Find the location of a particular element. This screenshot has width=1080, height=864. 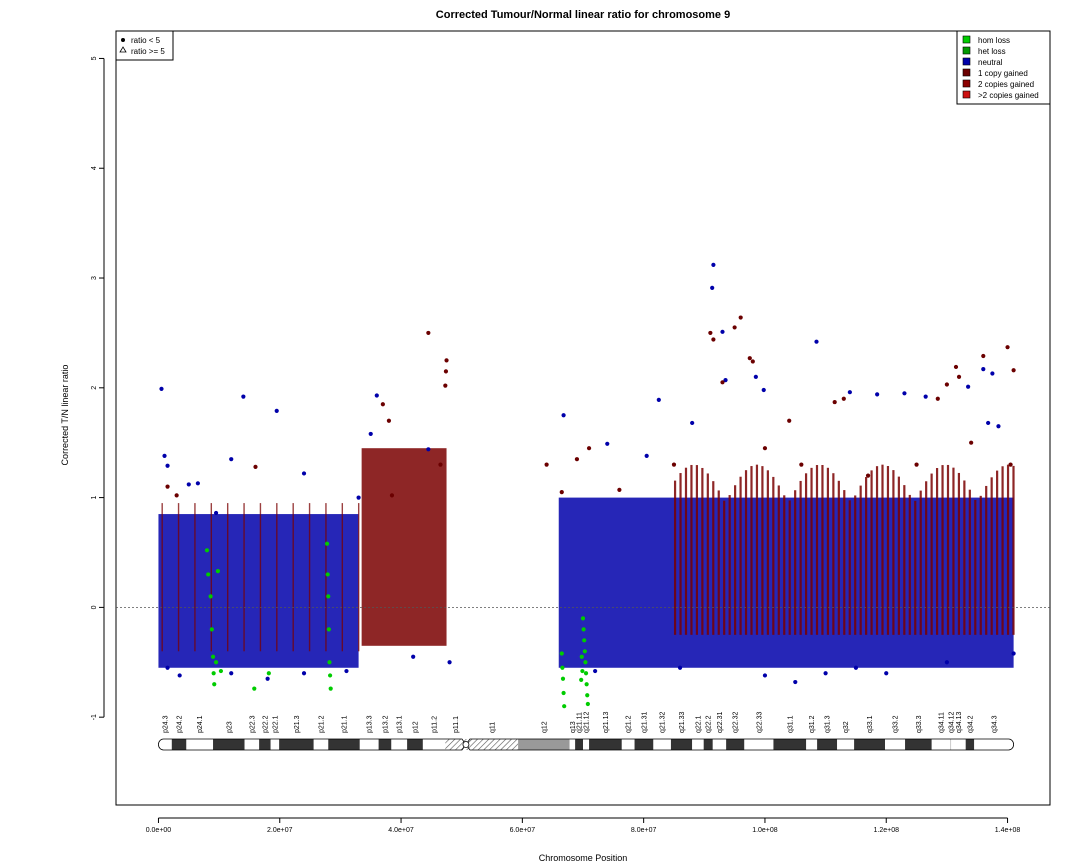

ideogram-band-label: q21.12 is located at coordinates (587, 722).